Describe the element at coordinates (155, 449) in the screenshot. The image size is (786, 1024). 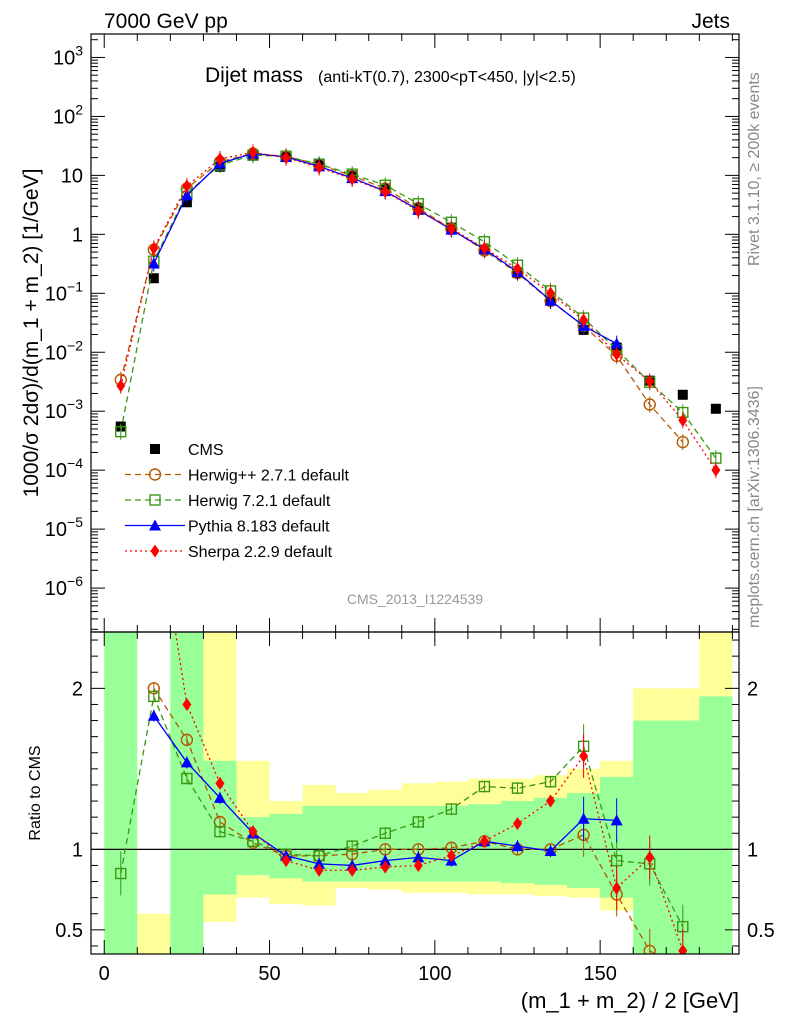
I see `legend-marker-cms` at that location.